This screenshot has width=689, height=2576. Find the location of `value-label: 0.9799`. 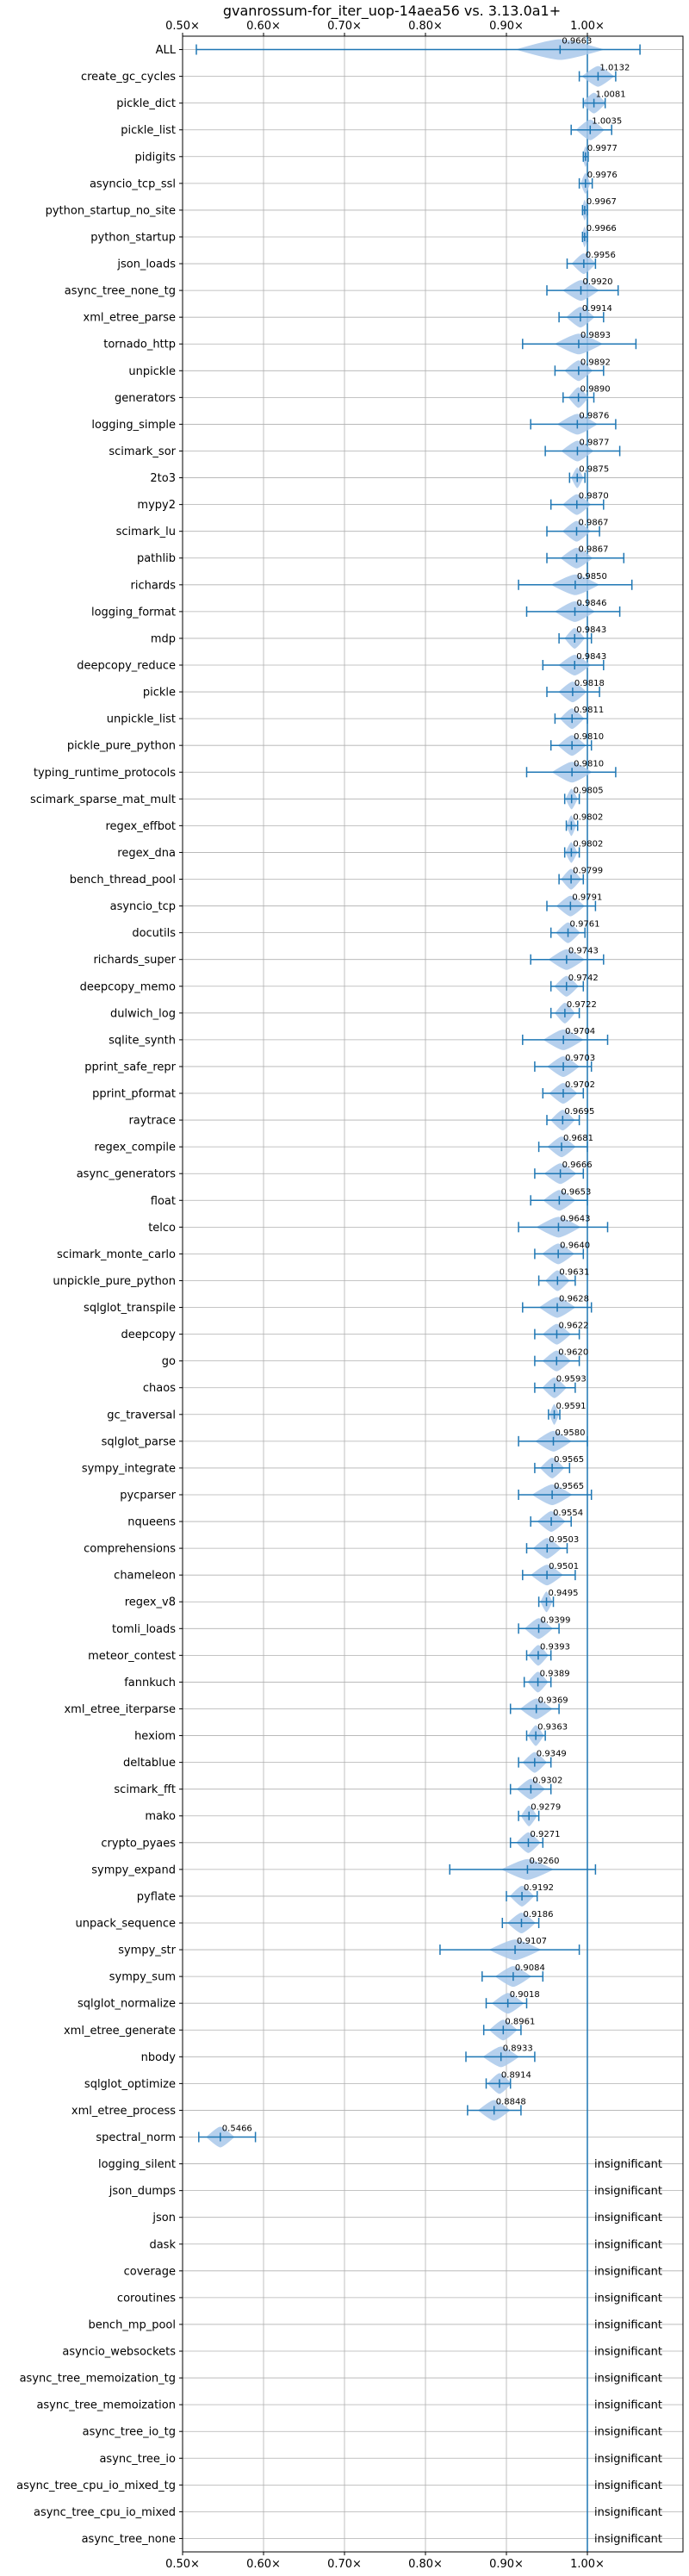

value-label: 0.9799 is located at coordinates (588, 872).